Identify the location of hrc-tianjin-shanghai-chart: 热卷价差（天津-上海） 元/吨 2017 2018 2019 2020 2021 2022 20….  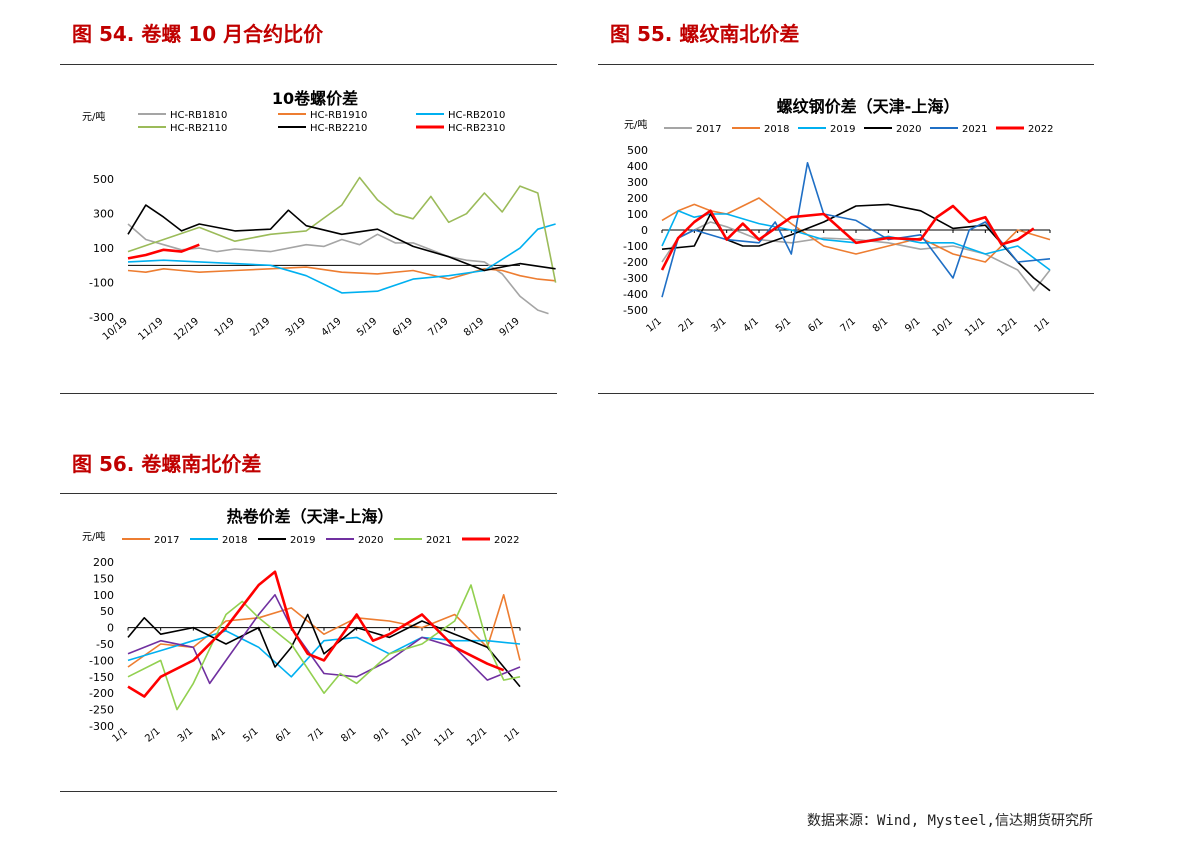
(302, 628).